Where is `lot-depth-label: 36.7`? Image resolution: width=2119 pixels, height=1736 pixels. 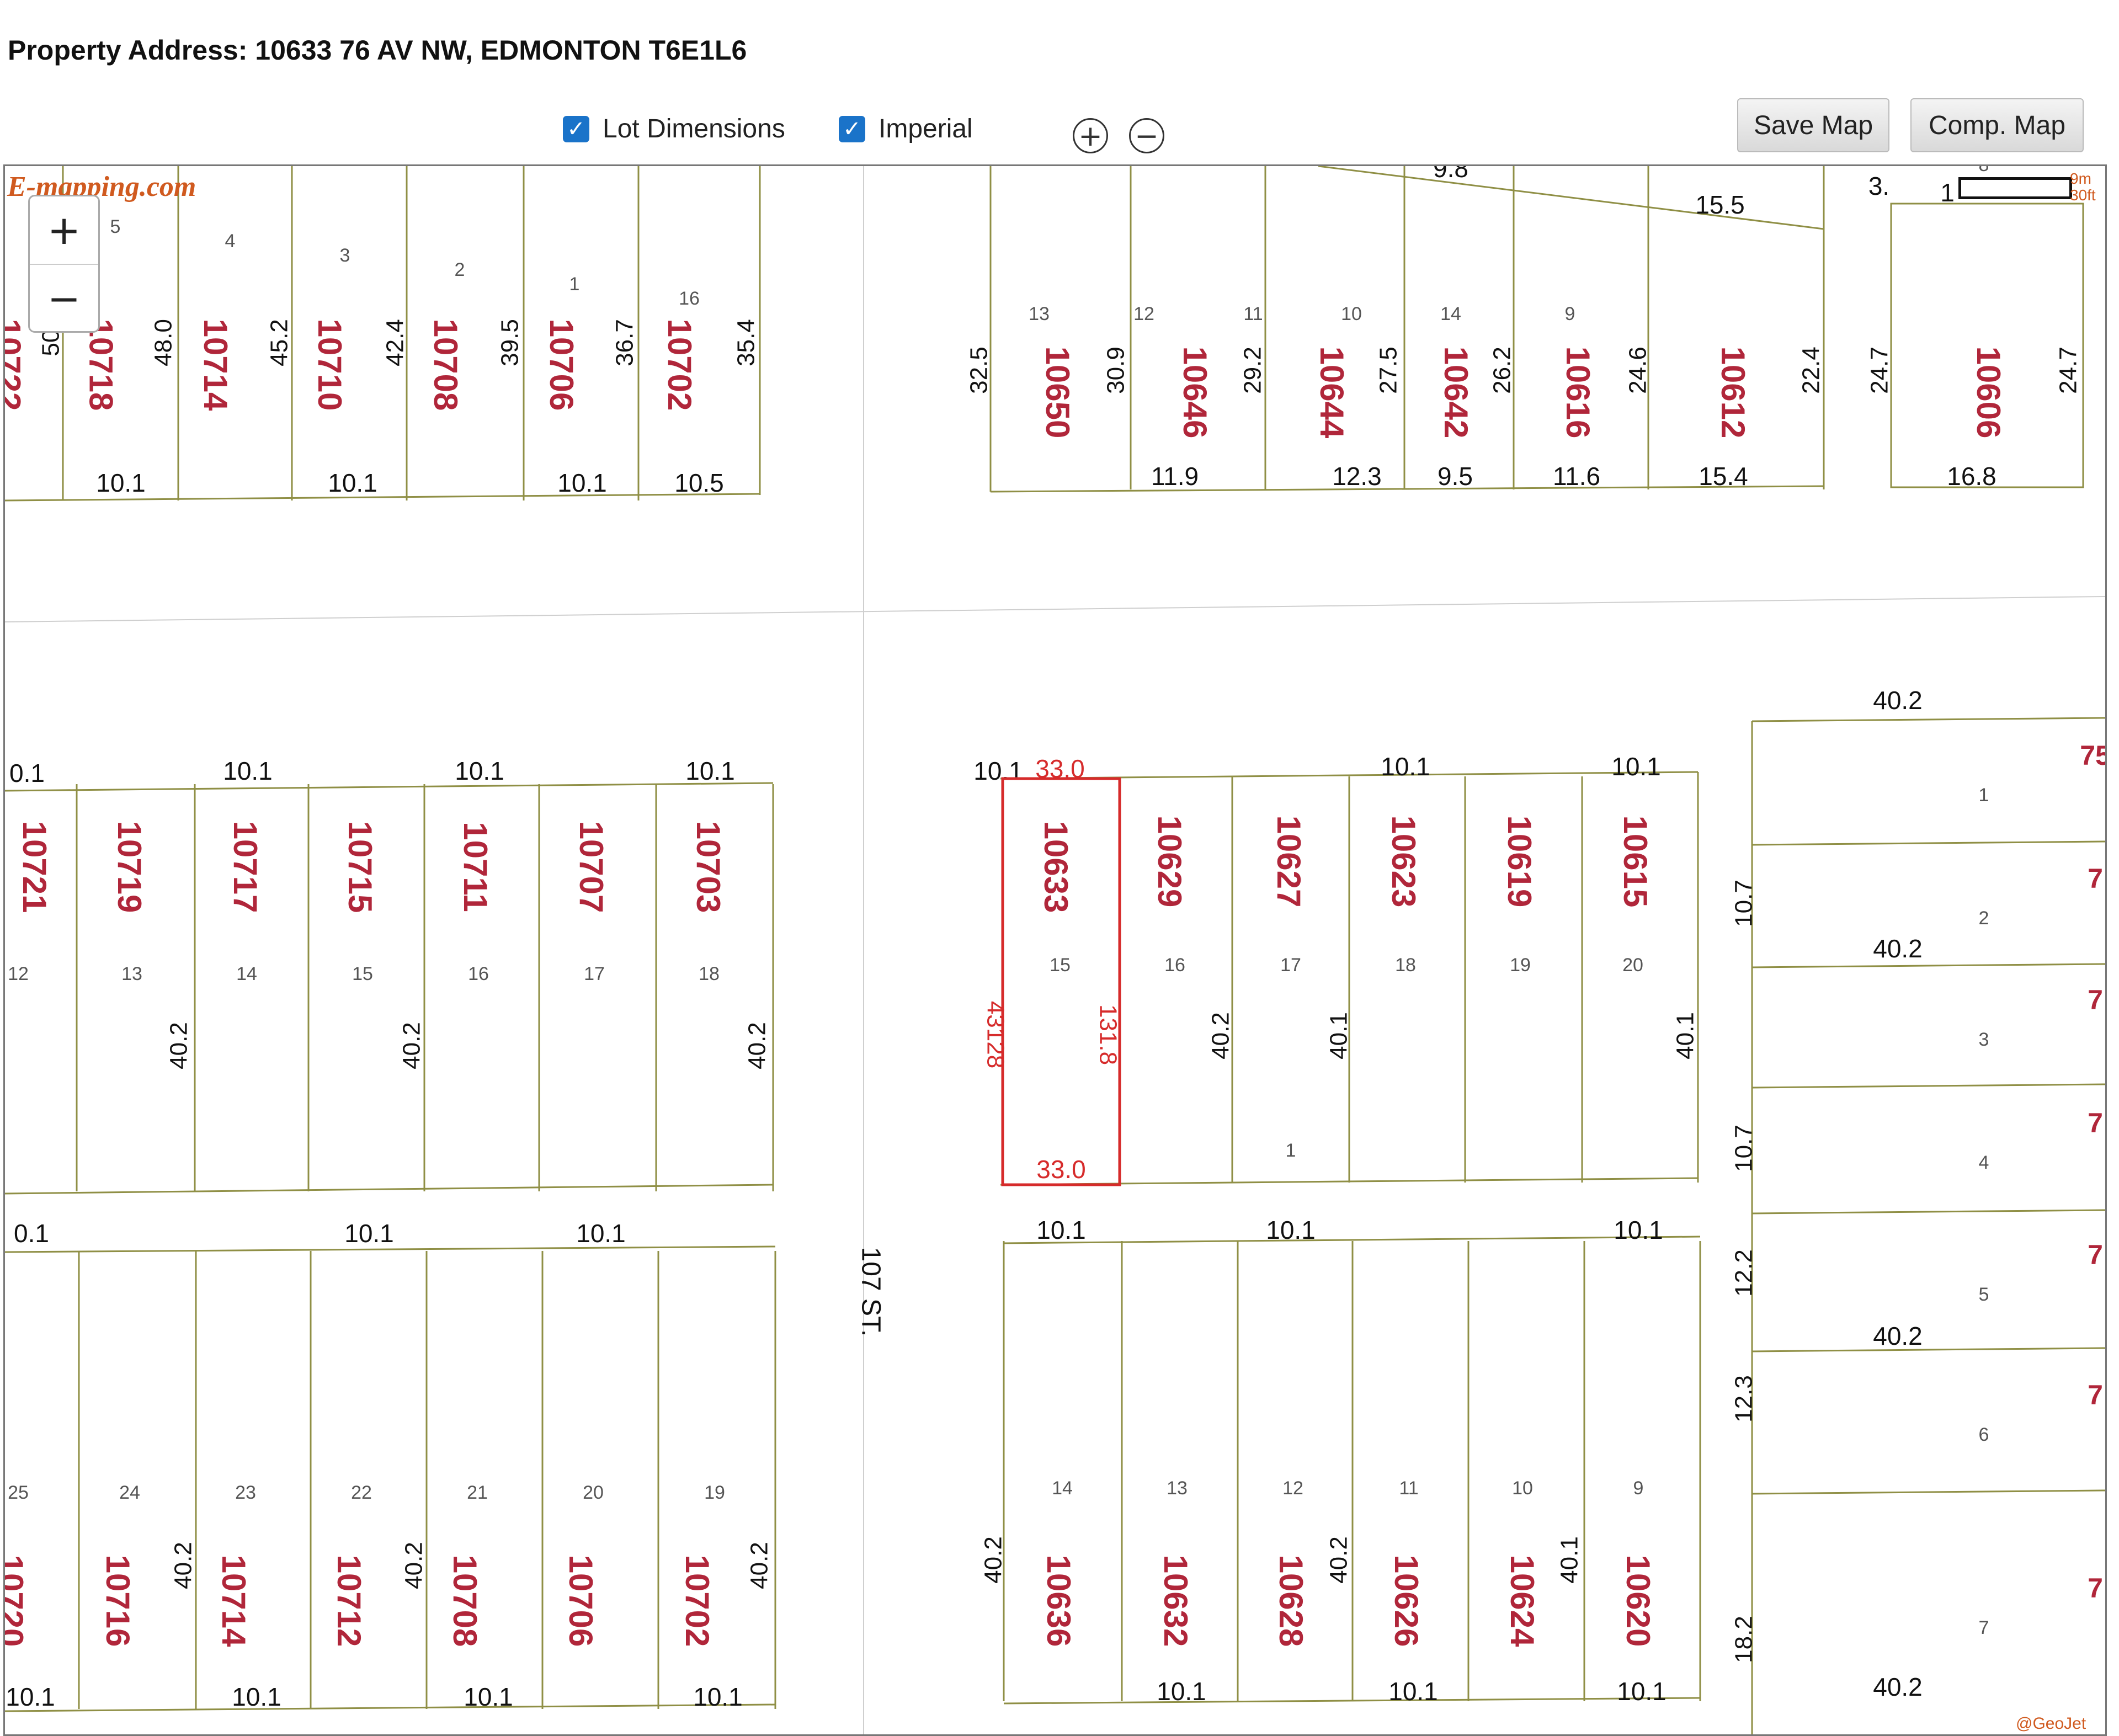
lot-depth-label: 36.7 is located at coordinates (624, 342).